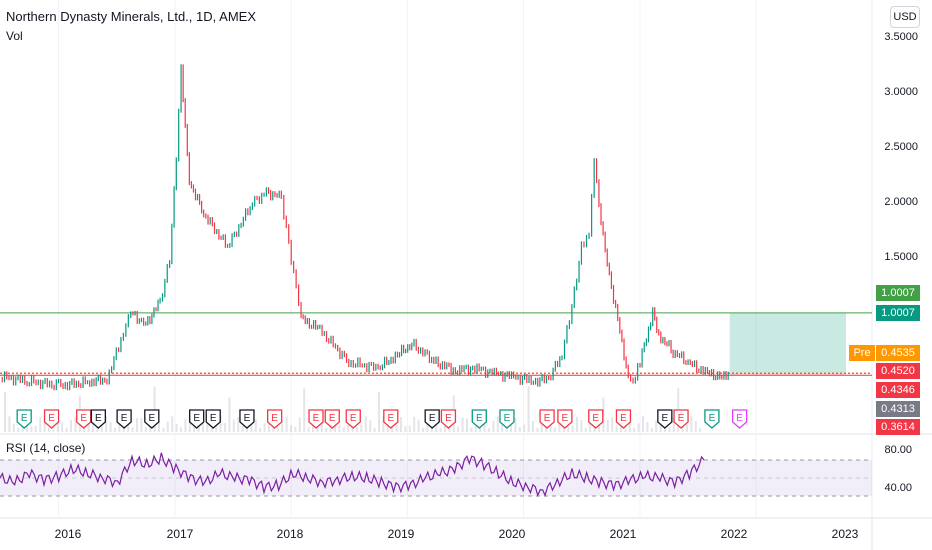 This screenshot has height=550, width=932. What do you see at coordinates (901, 257) in the screenshot?
I see `price-tick-1.5: 1.5000` at bounding box center [901, 257].